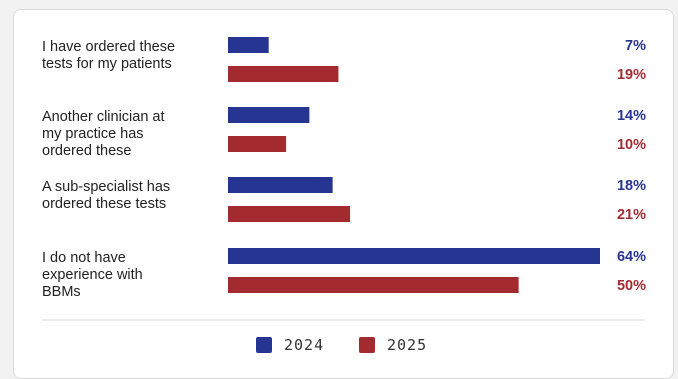 This screenshot has height=379, width=678. What do you see at coordinates (304, 345) in the screenshot?
I see `legend-label-2024: 2024` at bounding box center [304, 345].